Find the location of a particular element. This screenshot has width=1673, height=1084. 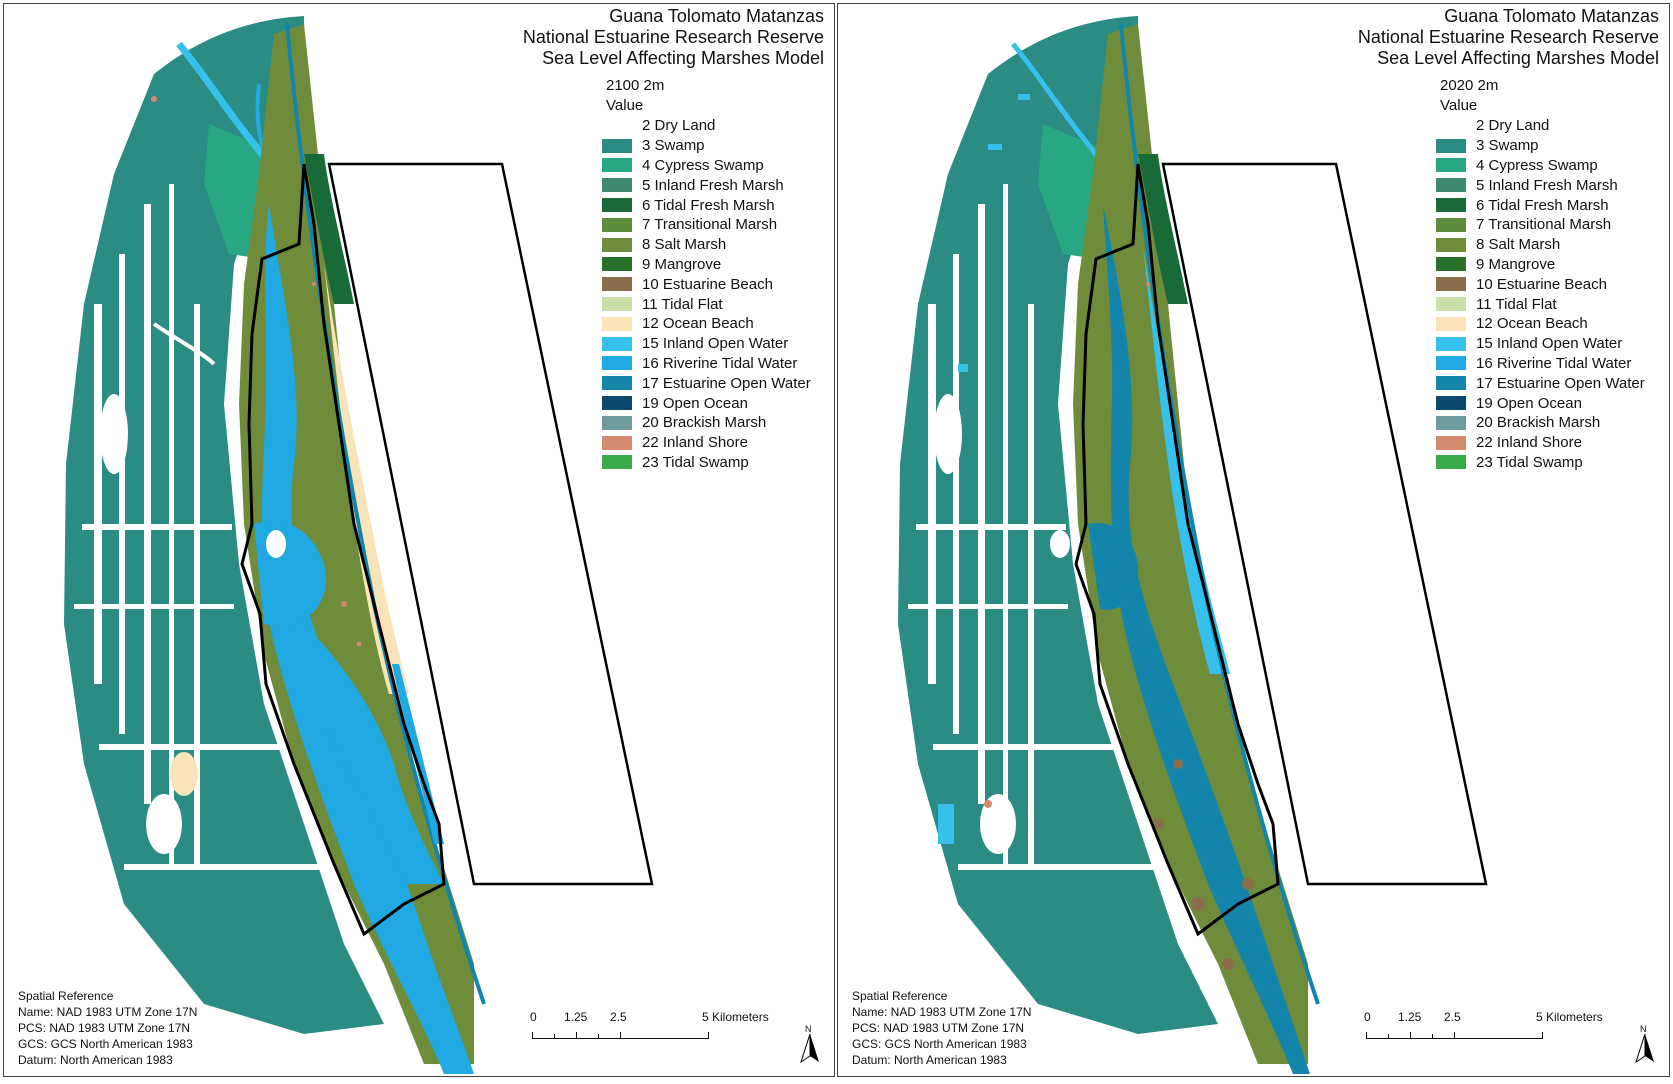

legend-item: 19 Open Ocean is located at coordinates (706, 403).